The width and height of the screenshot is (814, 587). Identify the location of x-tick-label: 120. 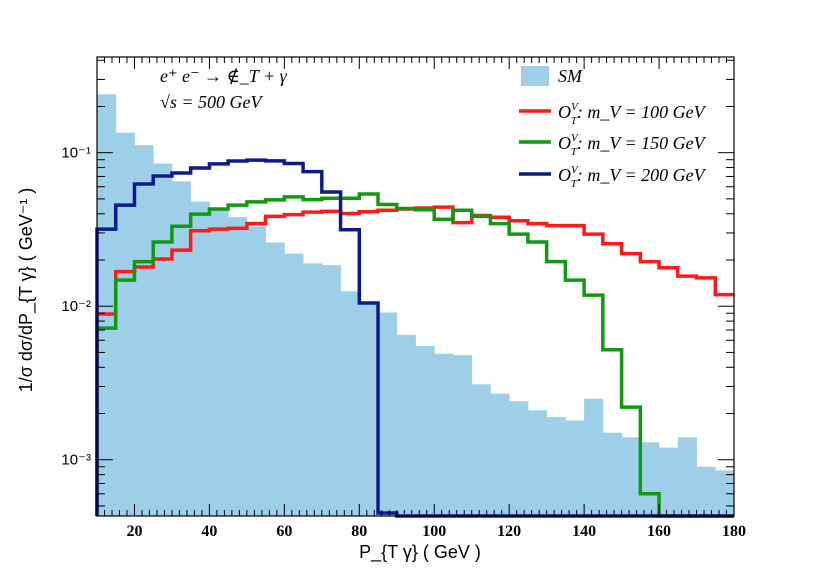
(509, 531).